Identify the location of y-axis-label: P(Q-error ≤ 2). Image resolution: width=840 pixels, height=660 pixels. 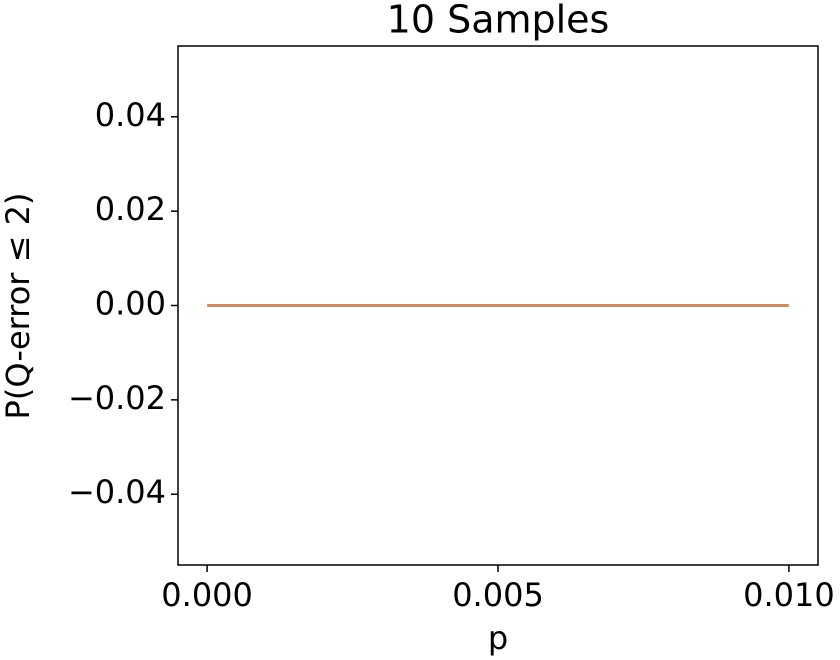
(18, 306).